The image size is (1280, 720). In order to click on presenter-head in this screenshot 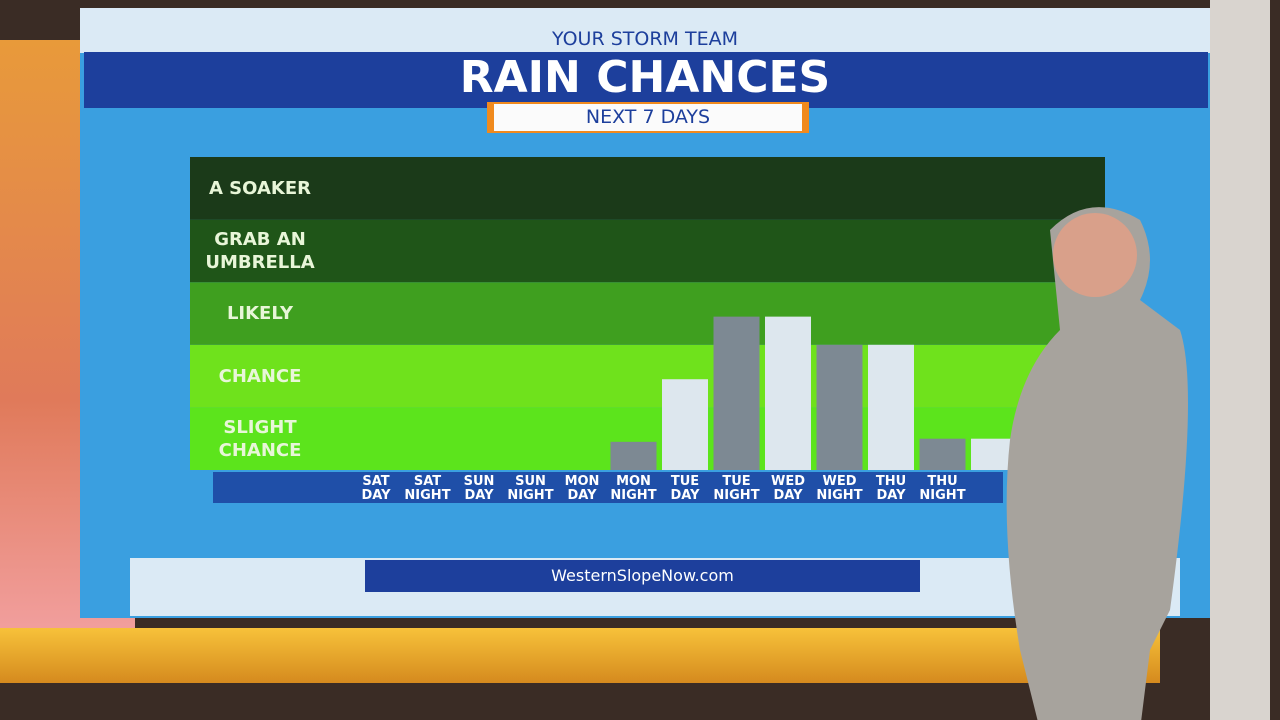, I will do `click(1095, 255)`.